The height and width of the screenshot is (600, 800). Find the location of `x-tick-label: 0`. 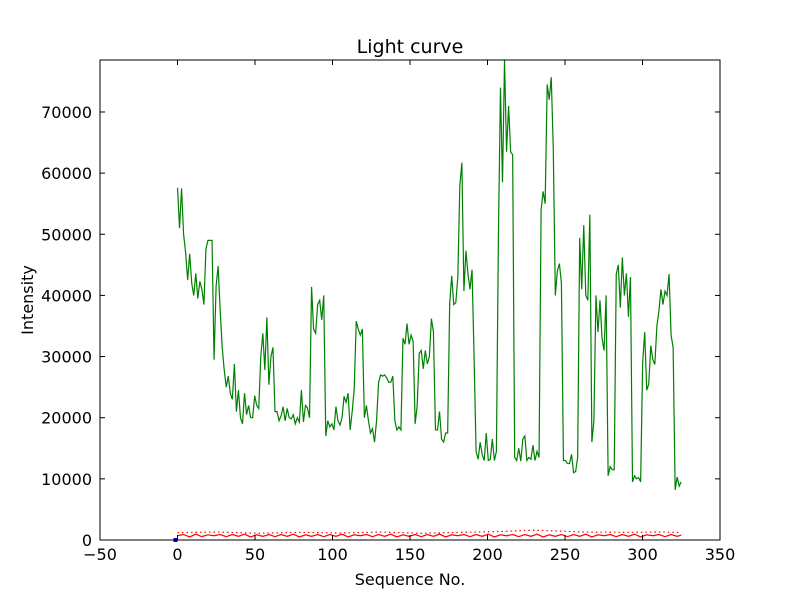

x-tick-label: 0 is located at coordinates (177, 554).